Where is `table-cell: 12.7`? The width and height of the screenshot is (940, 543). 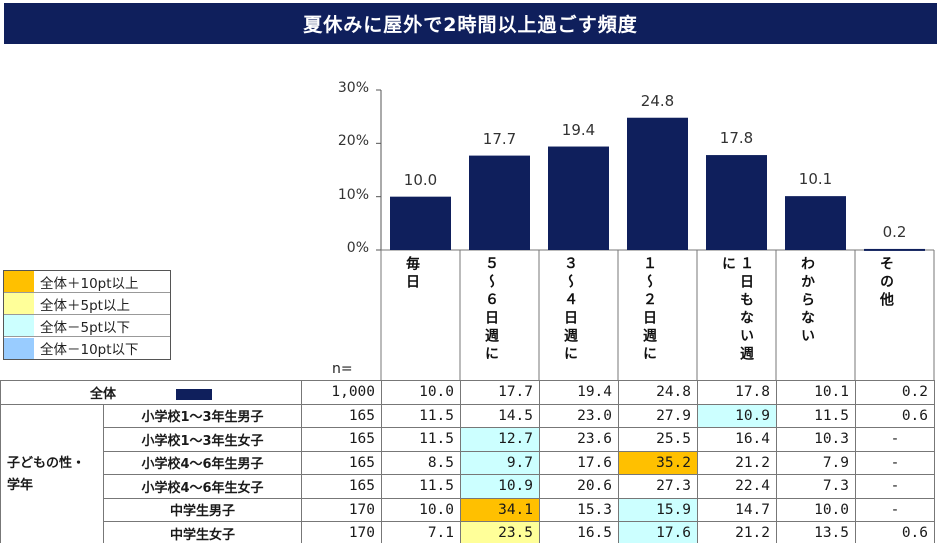
table-cell: 12.7 is located at coordinates (500, 439).